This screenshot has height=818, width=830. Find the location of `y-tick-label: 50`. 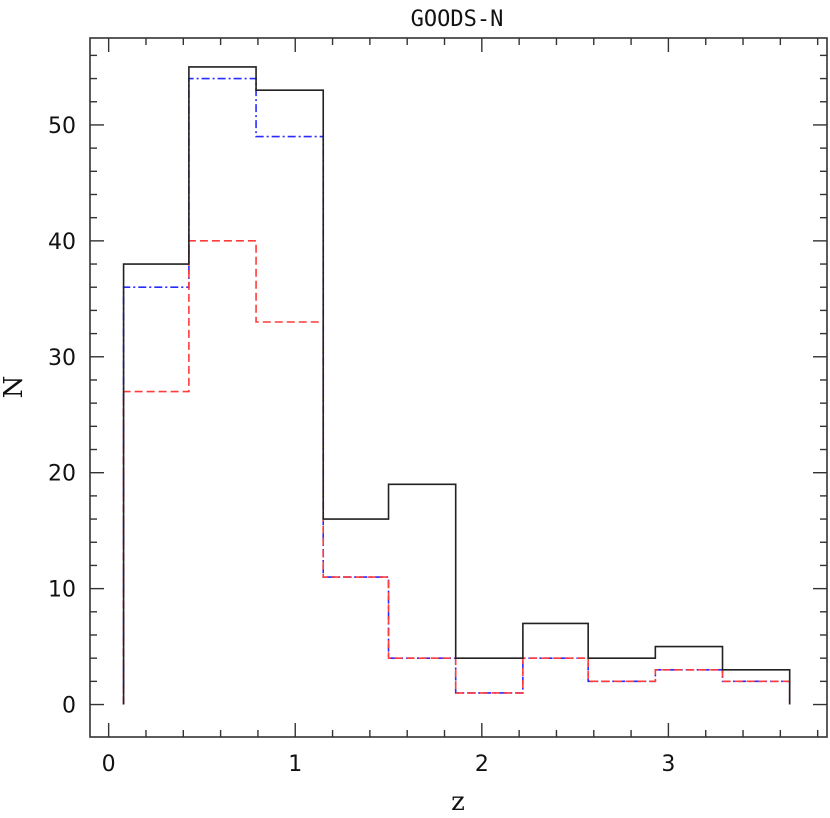

y-tick-label: 50 is located at coordinates (62, 126).